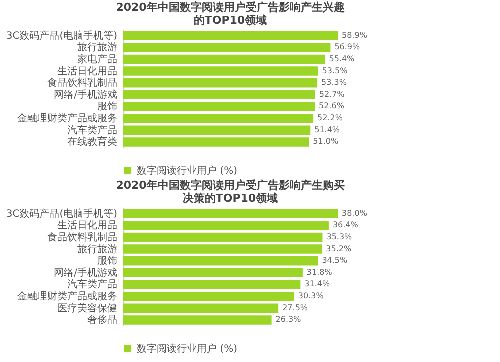 This screenshot has width=500, height=362. I want to click on chart-title: 2020年中国数字阅读用户受广告影响产生兴趣的TOP10领域, so click(230, 14).